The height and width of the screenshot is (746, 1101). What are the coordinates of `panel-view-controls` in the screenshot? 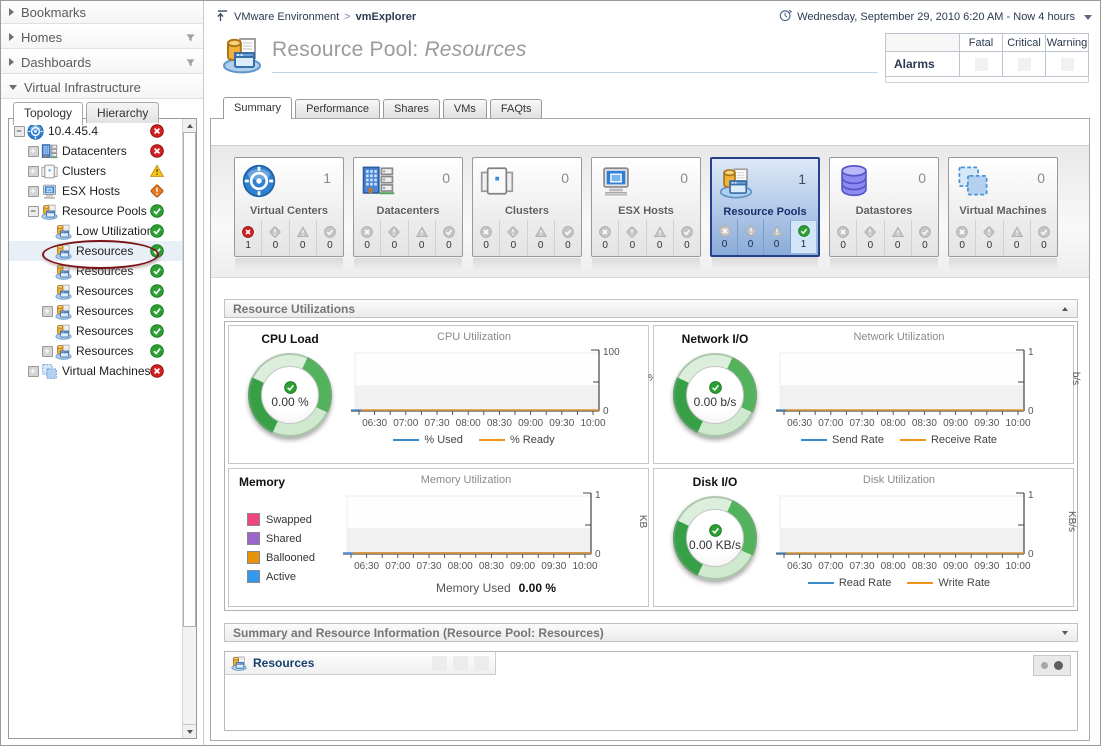 It's located at (1052, 665).